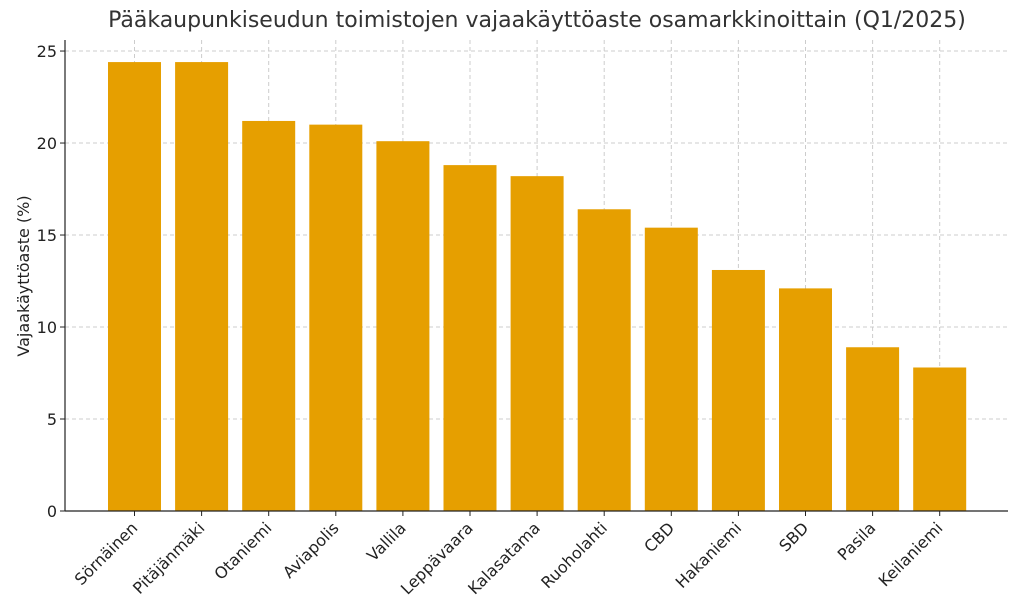  What do you see at coordinates (386, 541) in the screenshot?
I see `x-tick-label: Vallila` at bounding box center [386, 541].